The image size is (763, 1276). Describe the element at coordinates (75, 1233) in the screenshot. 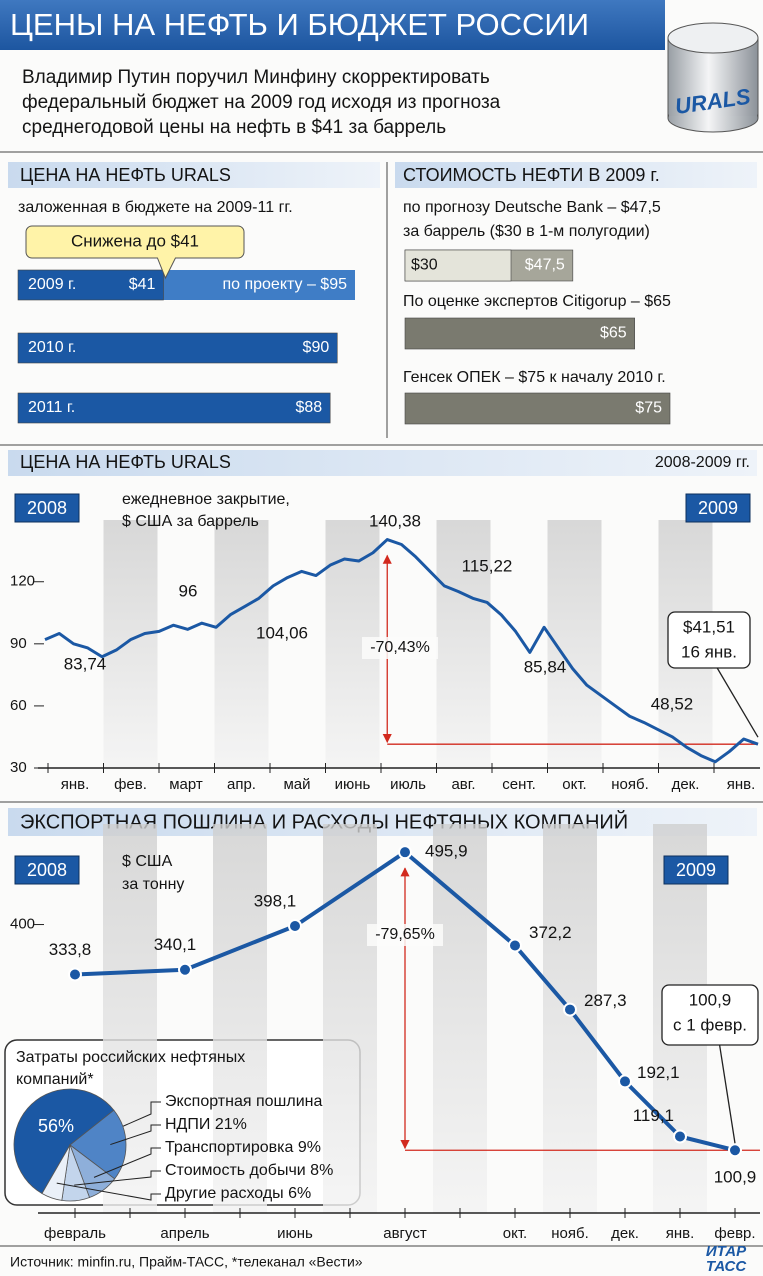

I see `x-tick-label: февраль` at that location.